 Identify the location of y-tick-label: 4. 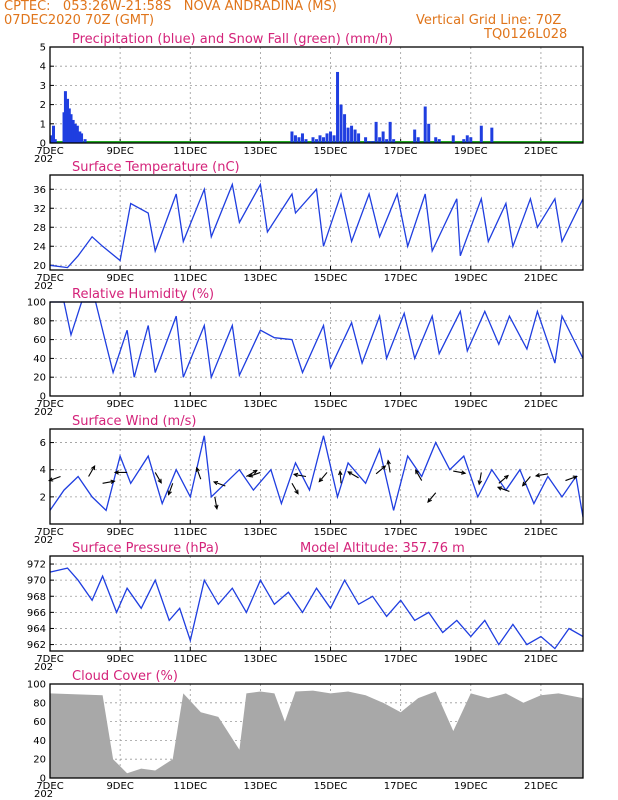
(43, 470).